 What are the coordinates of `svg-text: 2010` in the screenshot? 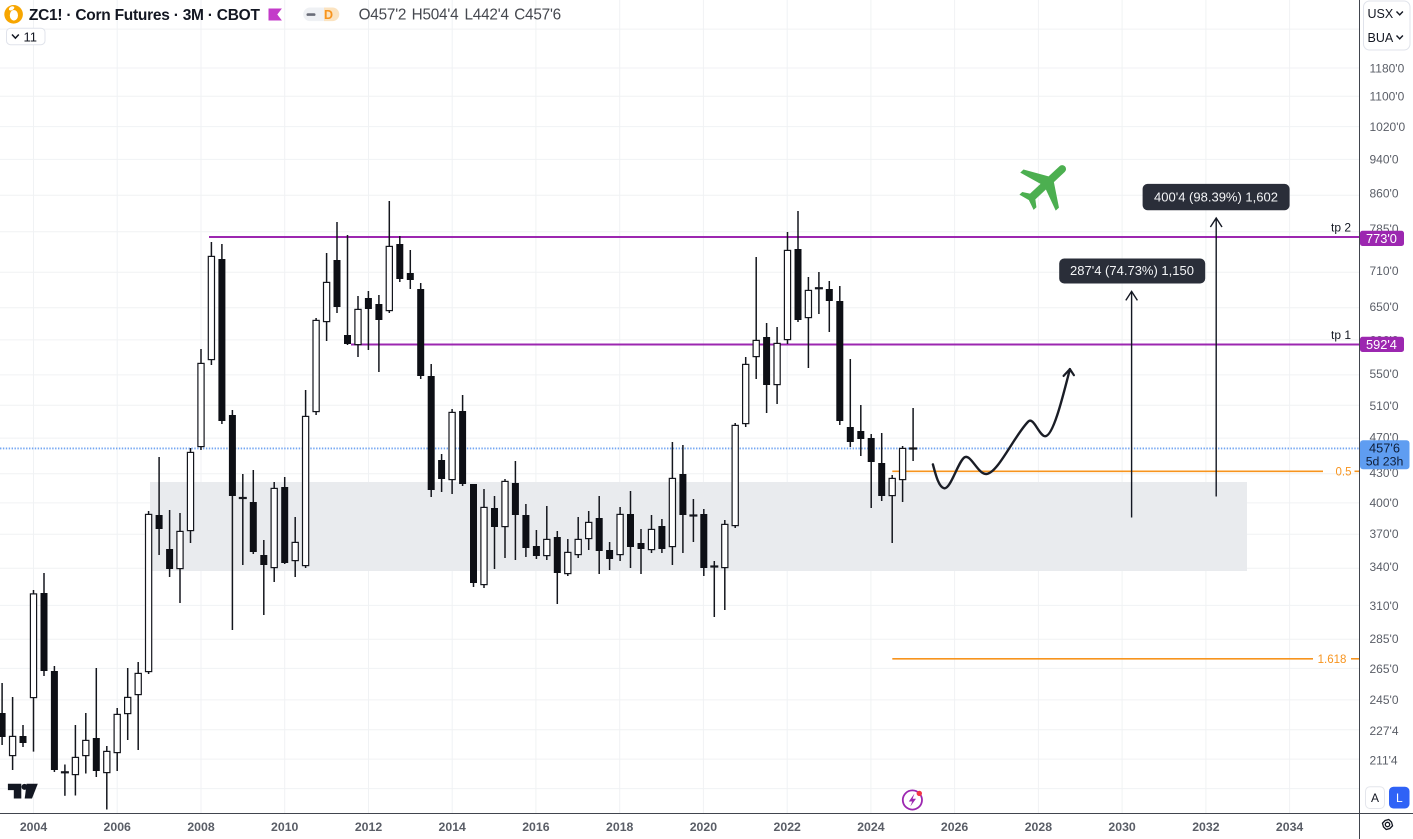 It's located at (285, 827).